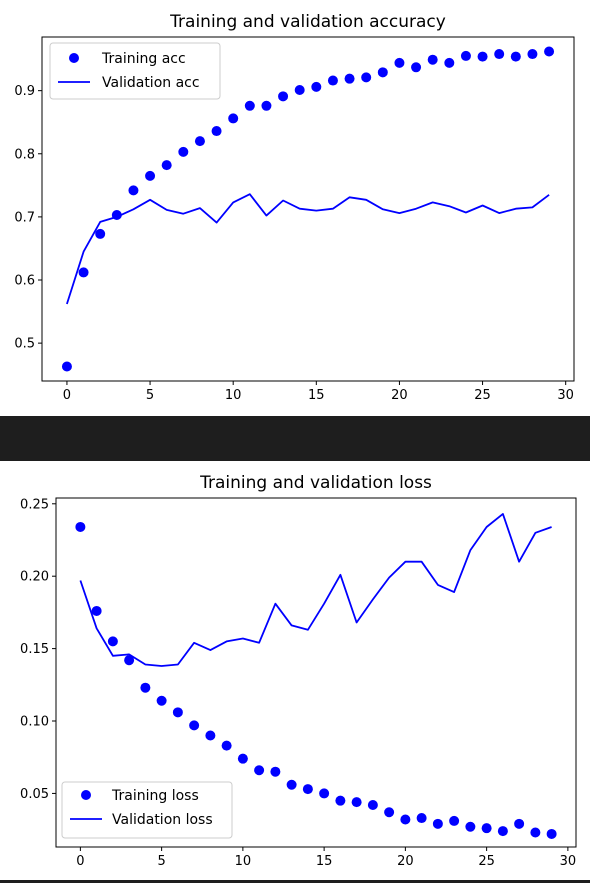  What do you see at coordinates (24, 217) in the screenshot?
I see `y-tick-label: 0.7` at bounding box center [24, 217].